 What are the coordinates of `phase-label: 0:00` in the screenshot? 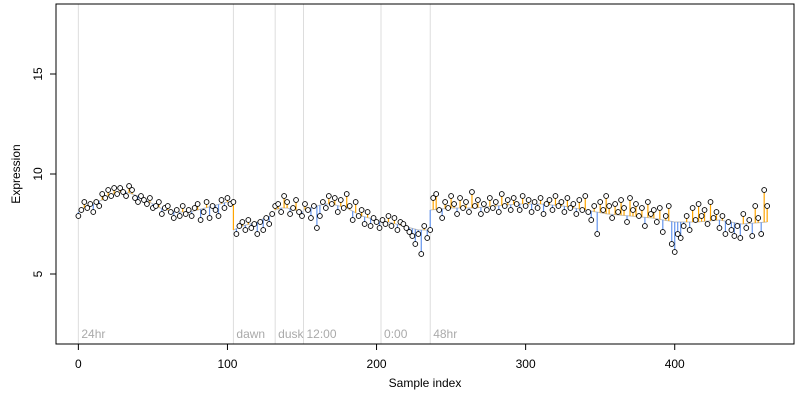 It's located at (396, 334).